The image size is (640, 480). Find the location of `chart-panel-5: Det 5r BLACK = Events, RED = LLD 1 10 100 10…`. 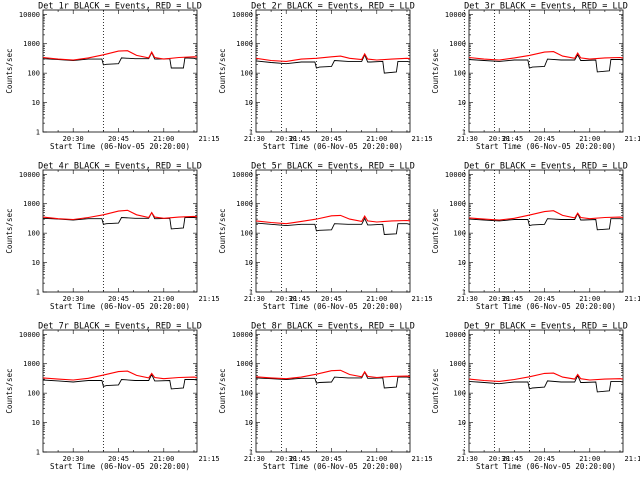

chart-panel-5: Det 5r BLACK = Events, RED = LLD 1 10 100 10… is located at coordinates (370, 237).